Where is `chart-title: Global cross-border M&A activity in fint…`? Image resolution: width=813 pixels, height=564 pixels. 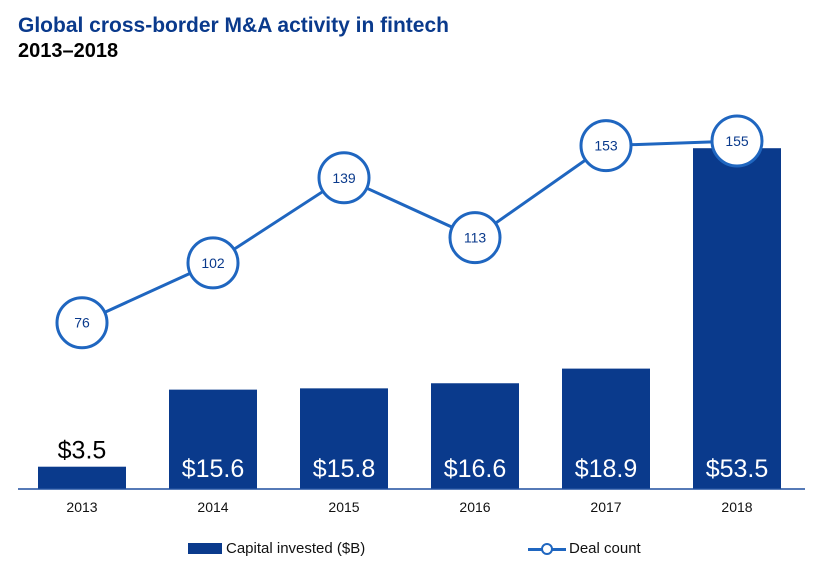
chart-title: Global cross-border M&A activity in fint… is located at coordinates (233, 25).